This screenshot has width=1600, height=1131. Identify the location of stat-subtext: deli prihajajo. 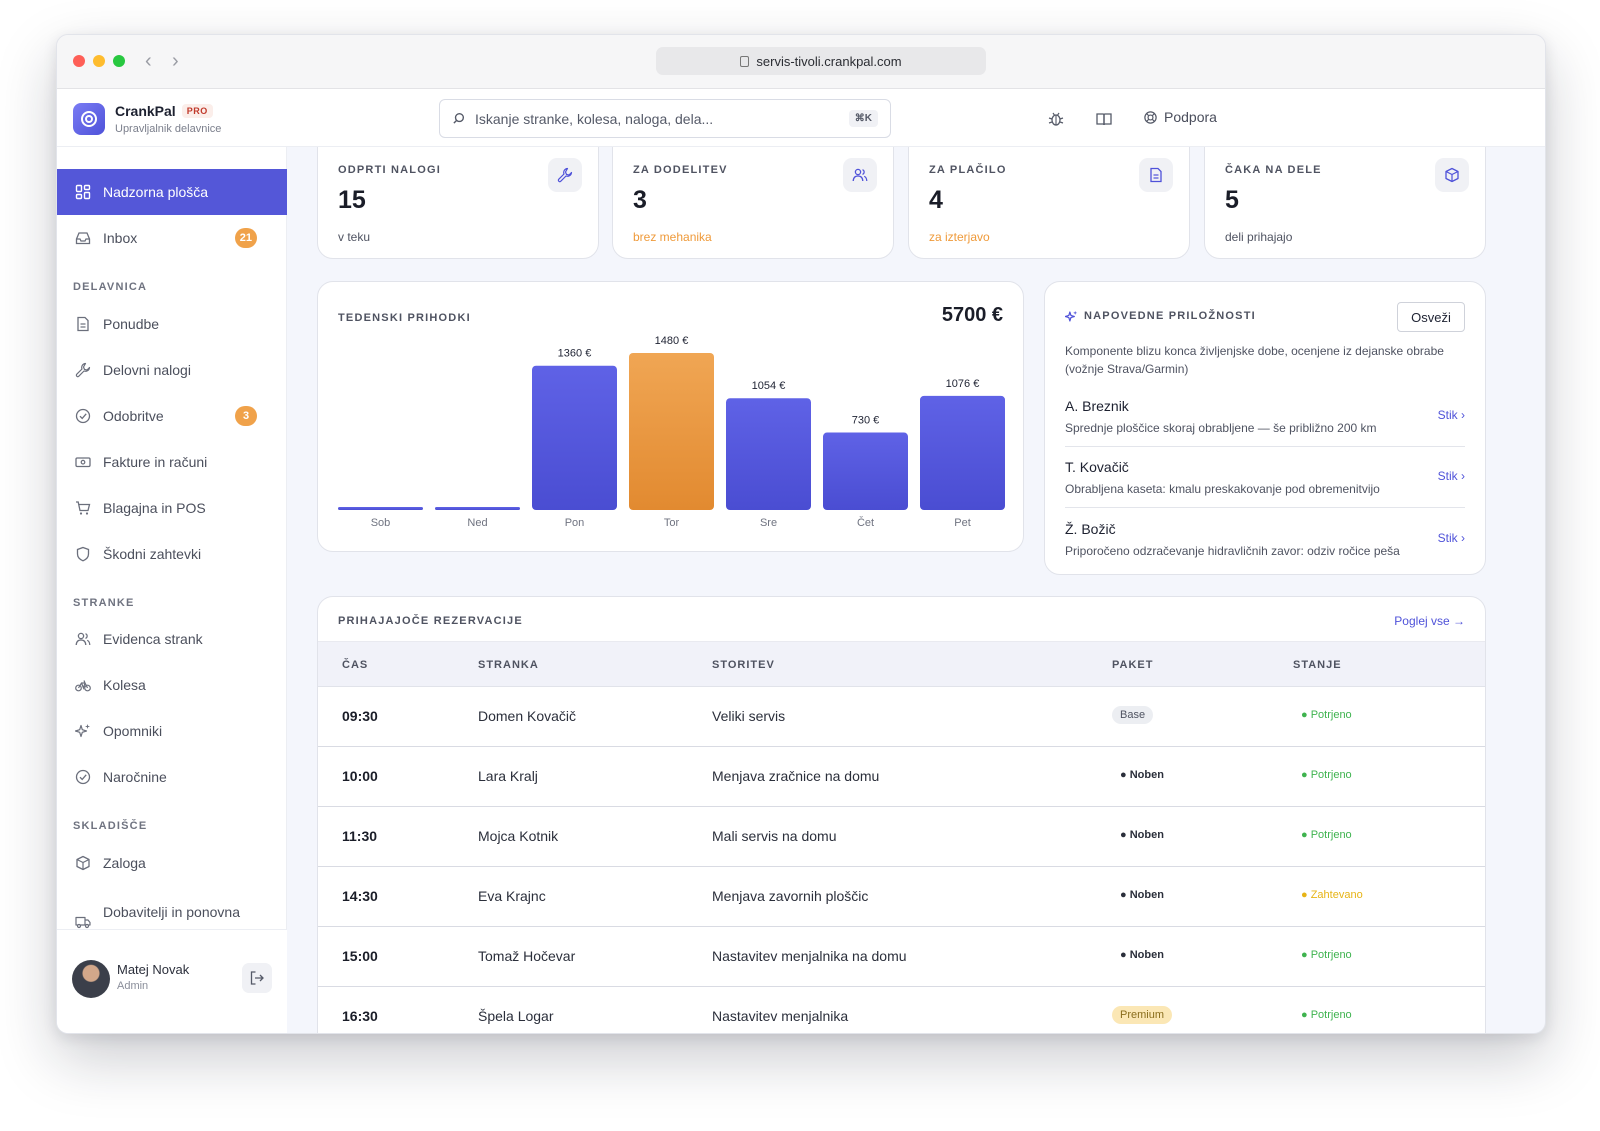
(1259, 237).